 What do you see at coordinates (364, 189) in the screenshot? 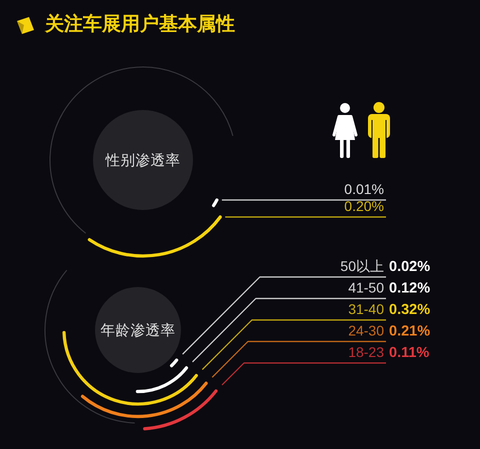
I see `value-label: 0.01%` at bounding box center [364, 189].